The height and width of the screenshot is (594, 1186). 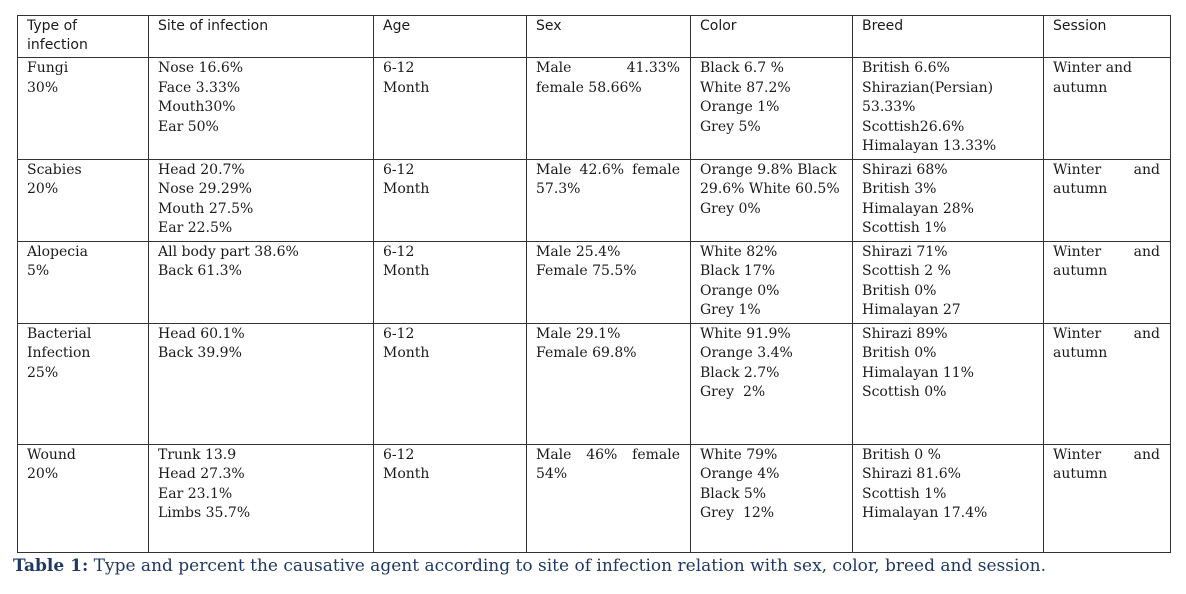 What do you see at coordinates (38, 271) in the screenshot?
I see `type-percent: 5%` at bounding box center [38, 271].